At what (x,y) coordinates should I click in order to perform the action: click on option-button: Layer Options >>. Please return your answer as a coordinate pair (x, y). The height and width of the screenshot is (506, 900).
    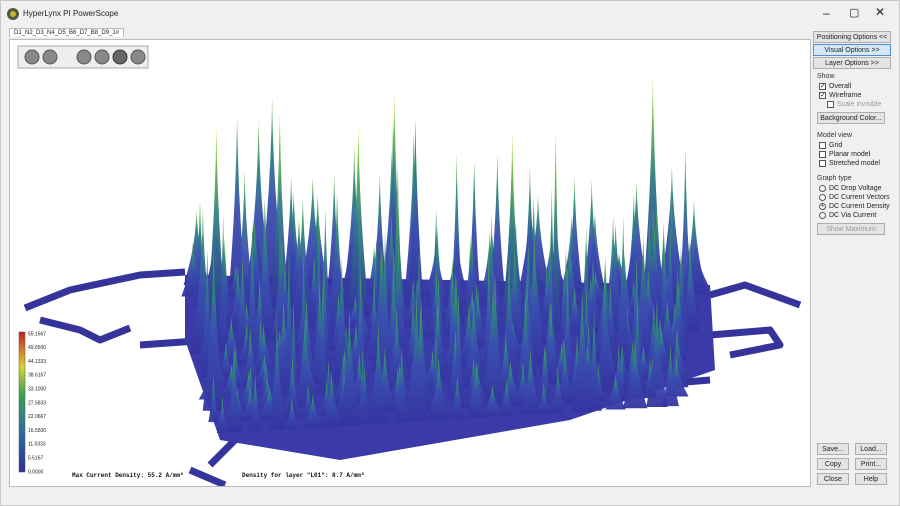
    Looking at the image, I should click on (852, 63).